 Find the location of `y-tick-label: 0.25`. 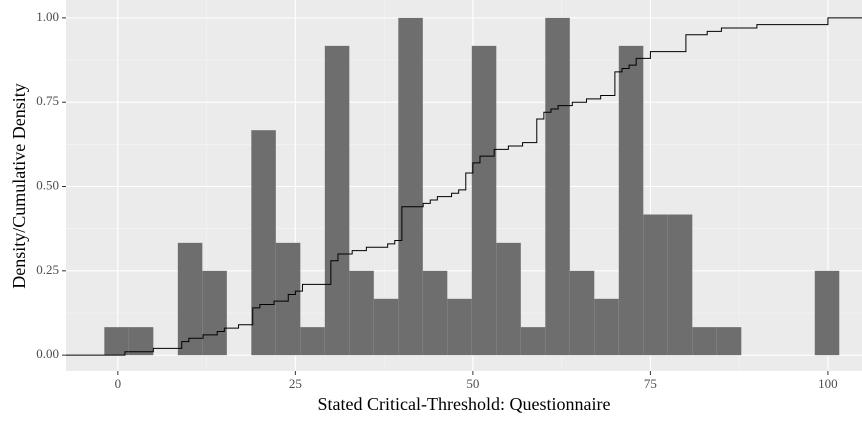

y-tick-label: 0.25 is located at coordinates (47, 269).